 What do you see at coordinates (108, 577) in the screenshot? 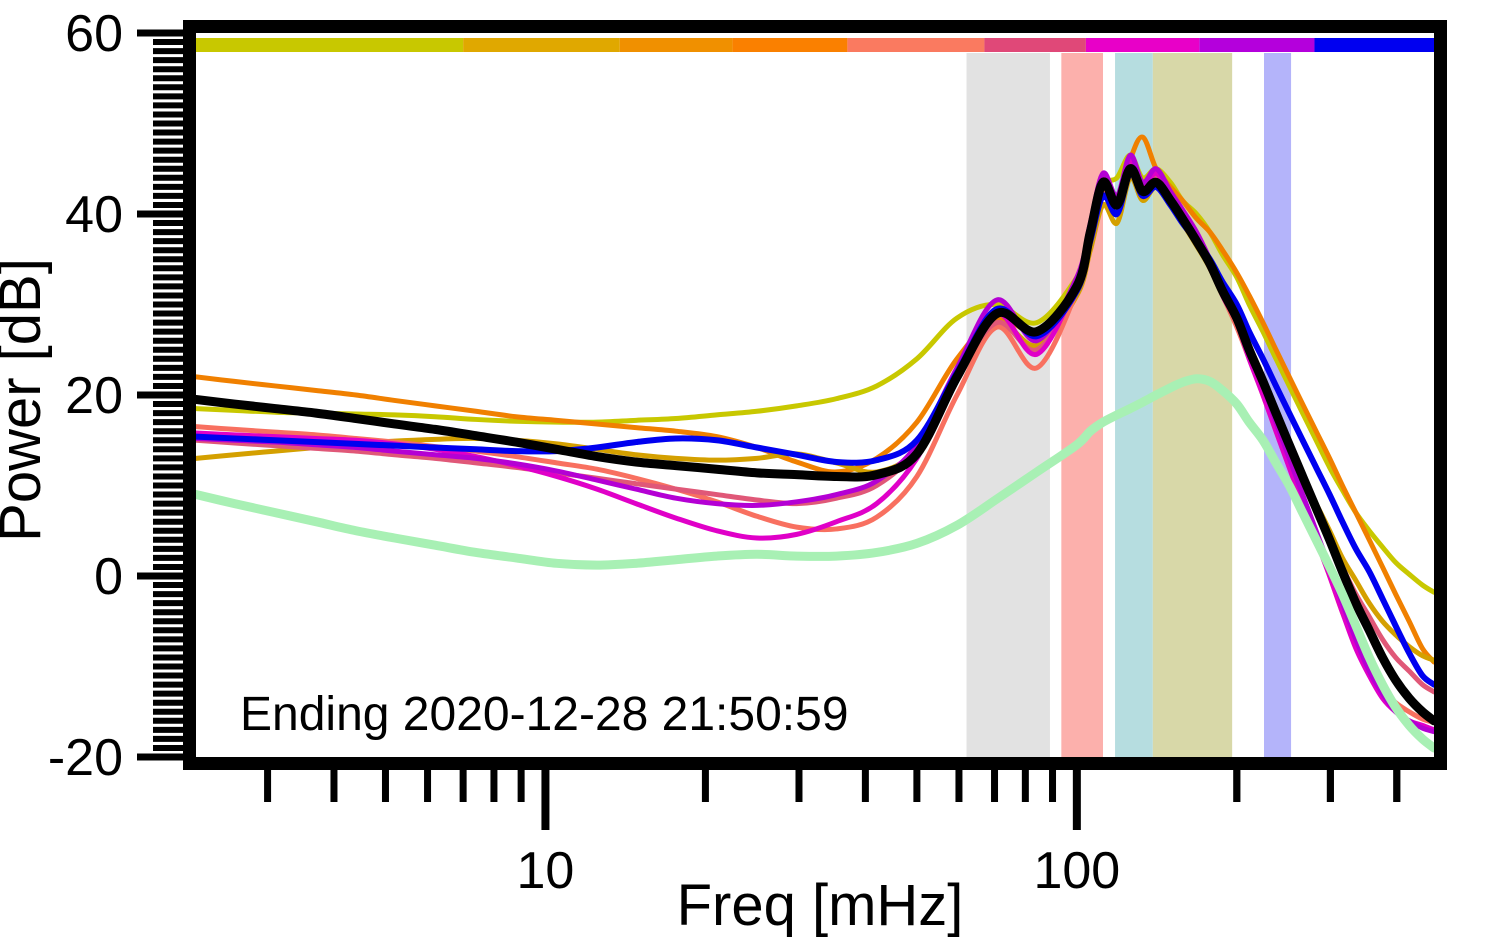
I see `y-tick-label: 0` at bounding box center [108, 577].